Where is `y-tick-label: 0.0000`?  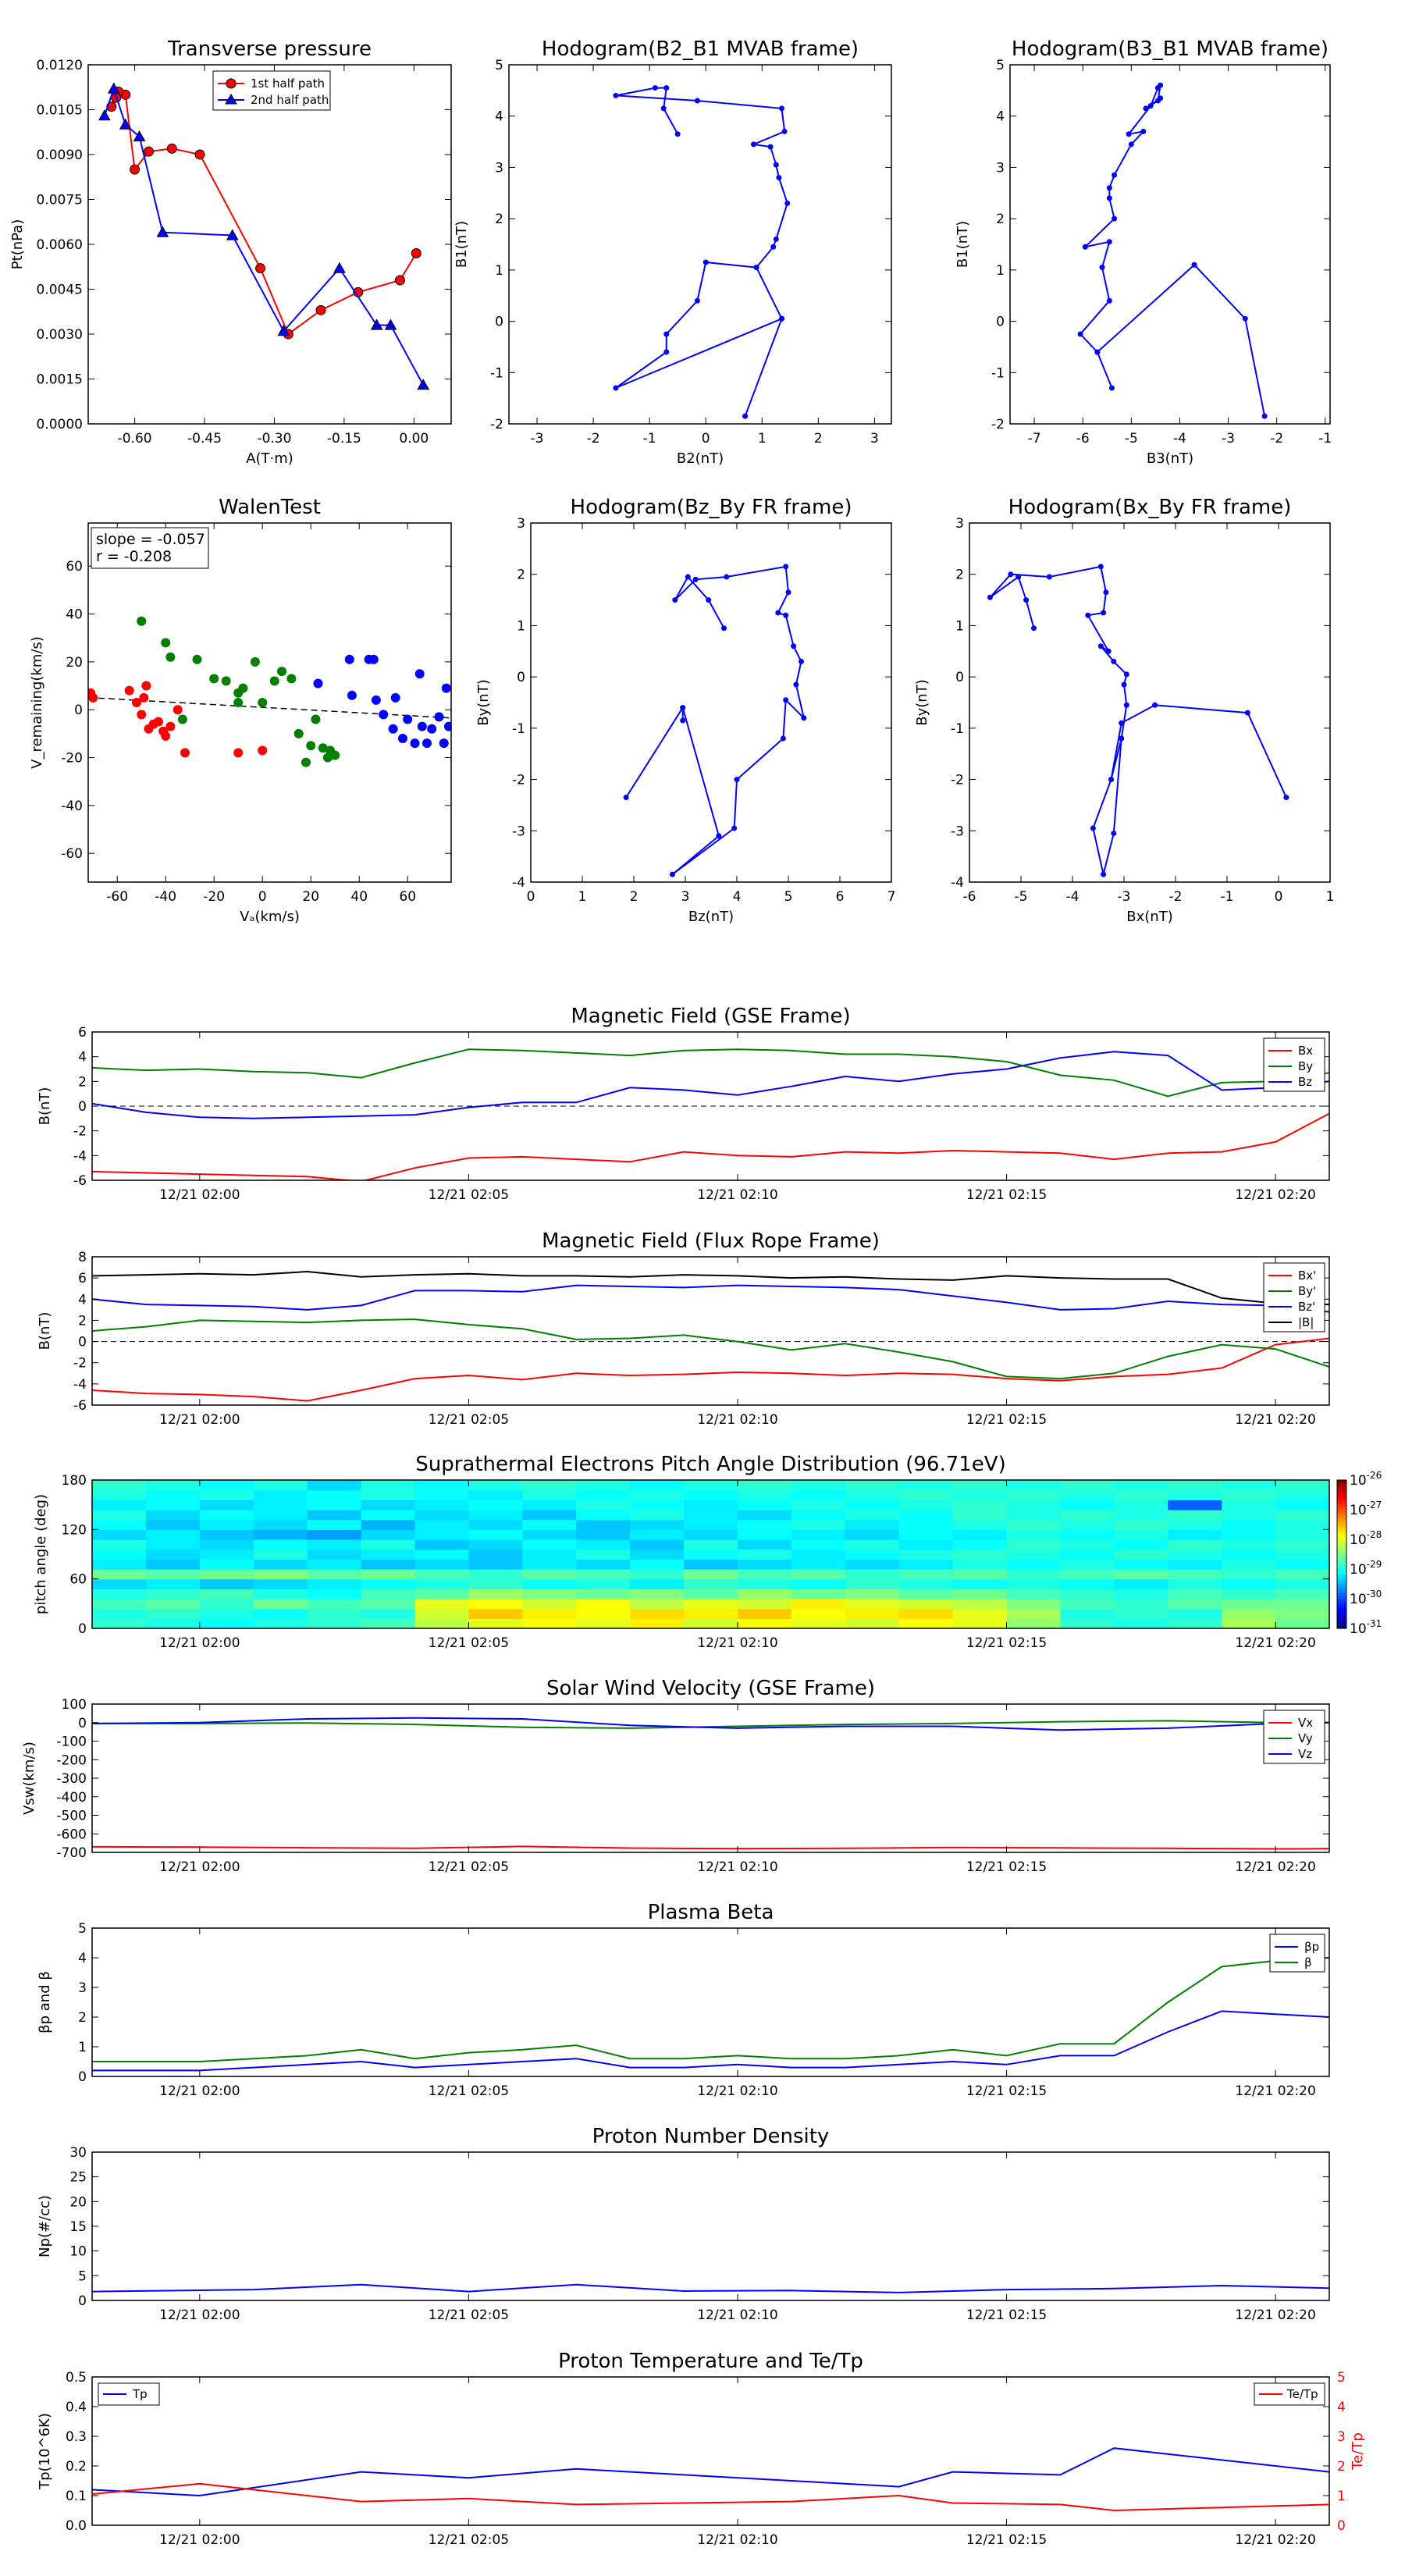 y-tick-label: 0.0000 is located at coordinates (60, 424).